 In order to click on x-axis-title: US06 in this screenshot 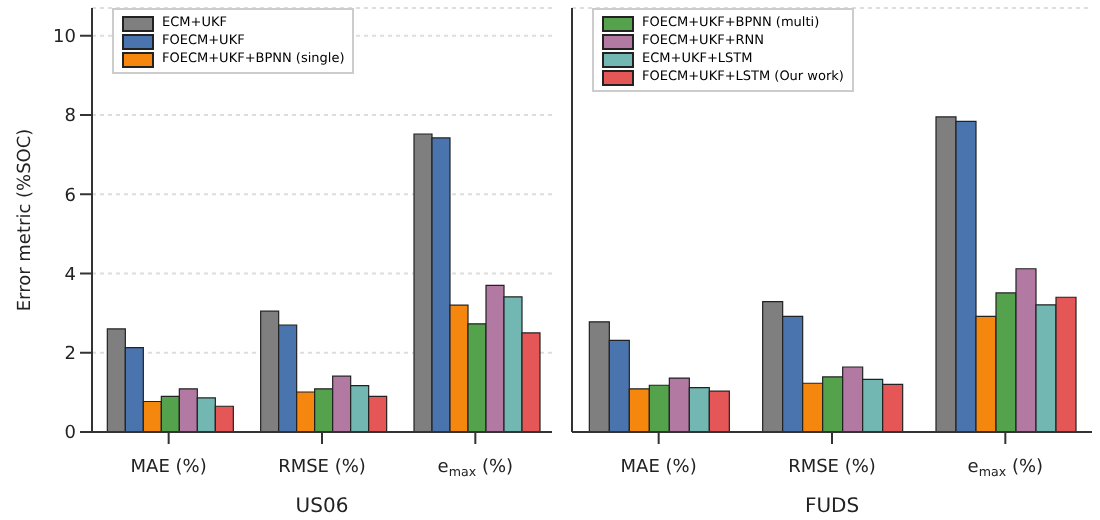, I will do `click(322, 507)`.